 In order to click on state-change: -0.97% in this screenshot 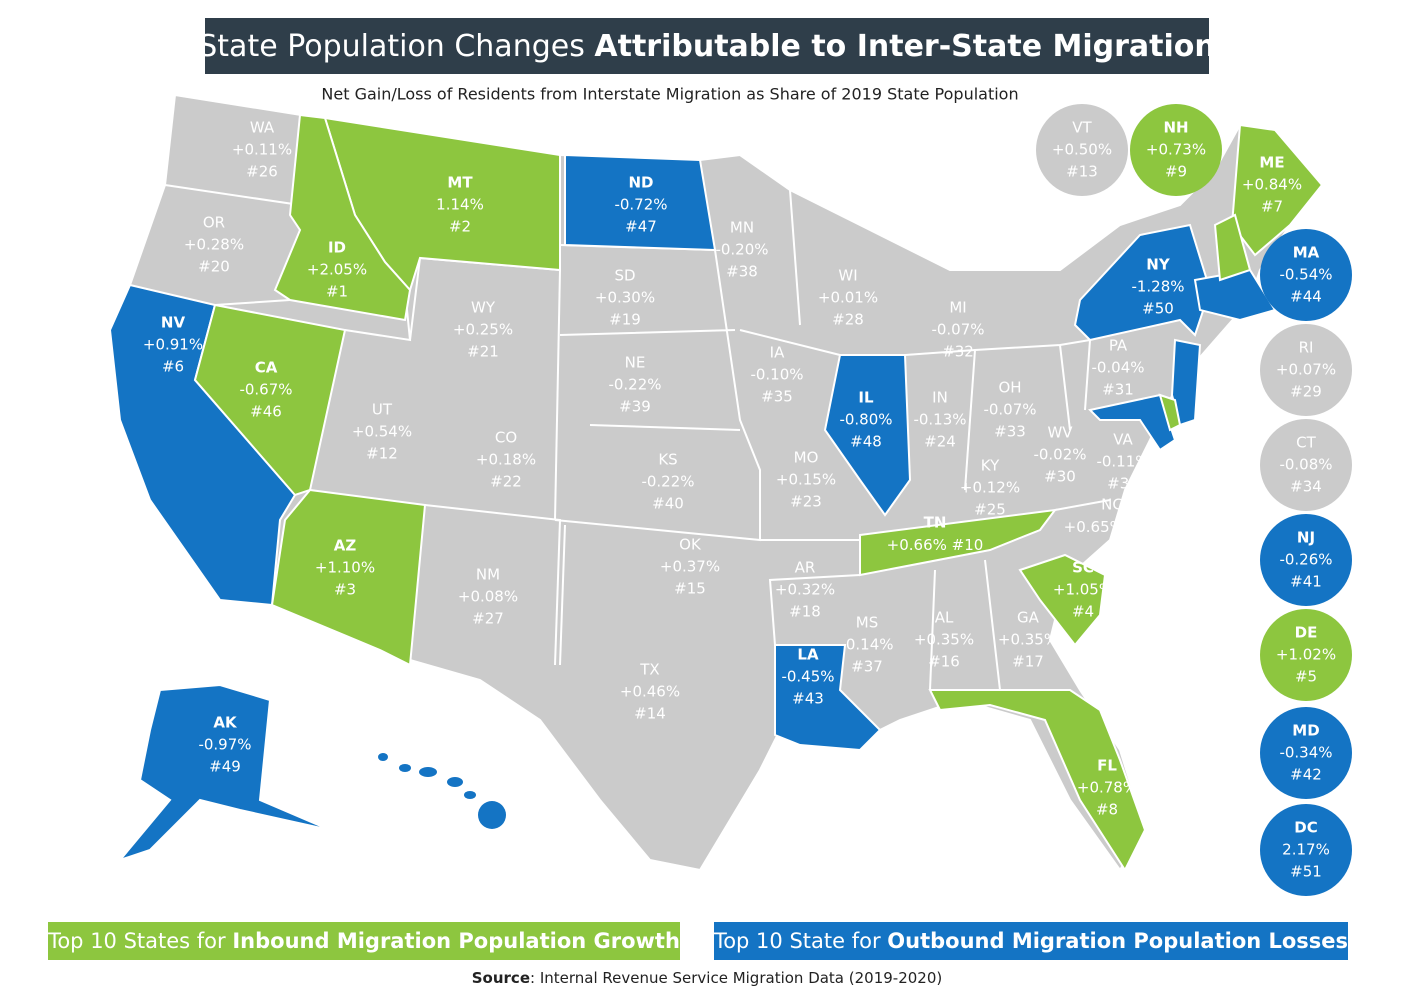, I will do `click(224, 745)`.